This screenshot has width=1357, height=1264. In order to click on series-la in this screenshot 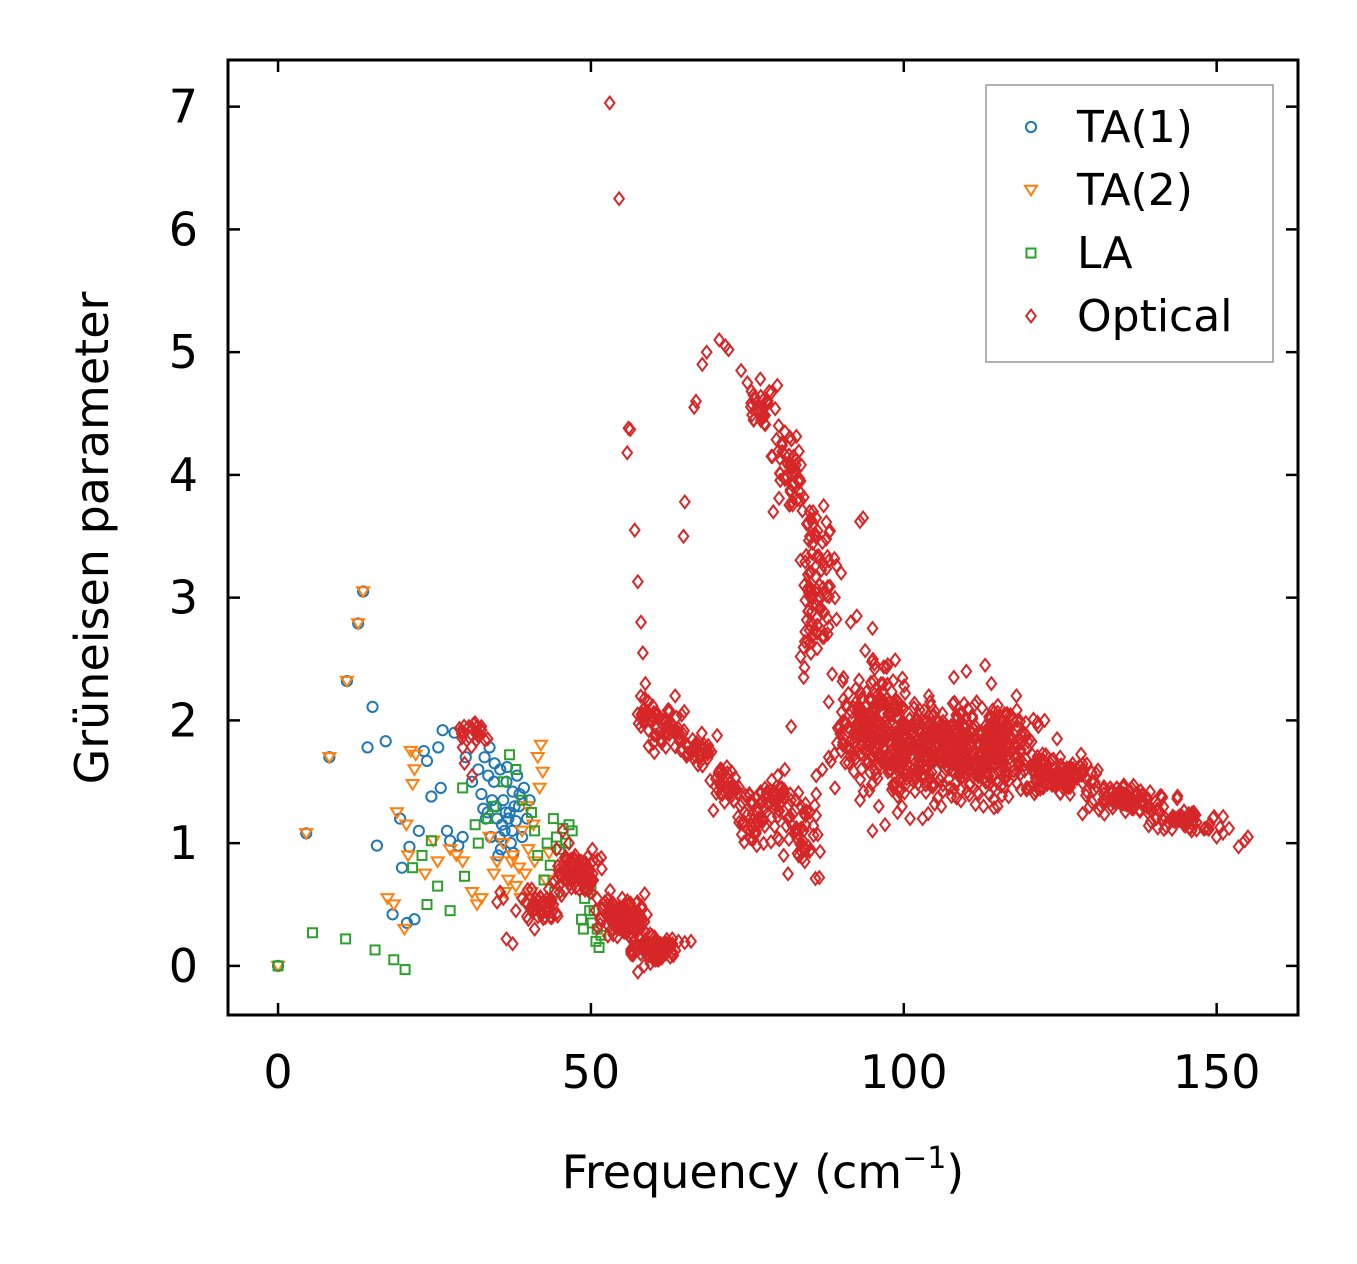, I will do `click(439, 862)`.